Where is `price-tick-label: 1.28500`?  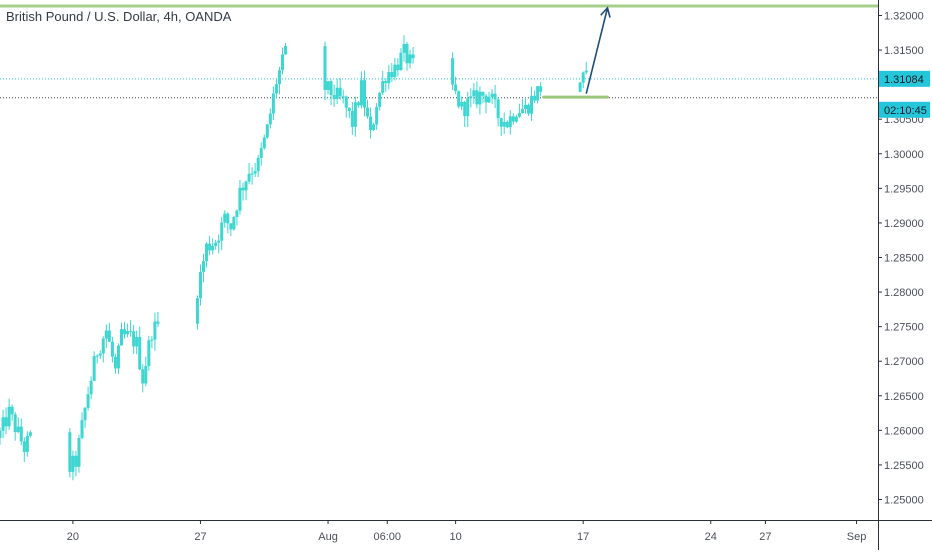 price-tick-label: 1.28500 is located at coordinates (904, 259).